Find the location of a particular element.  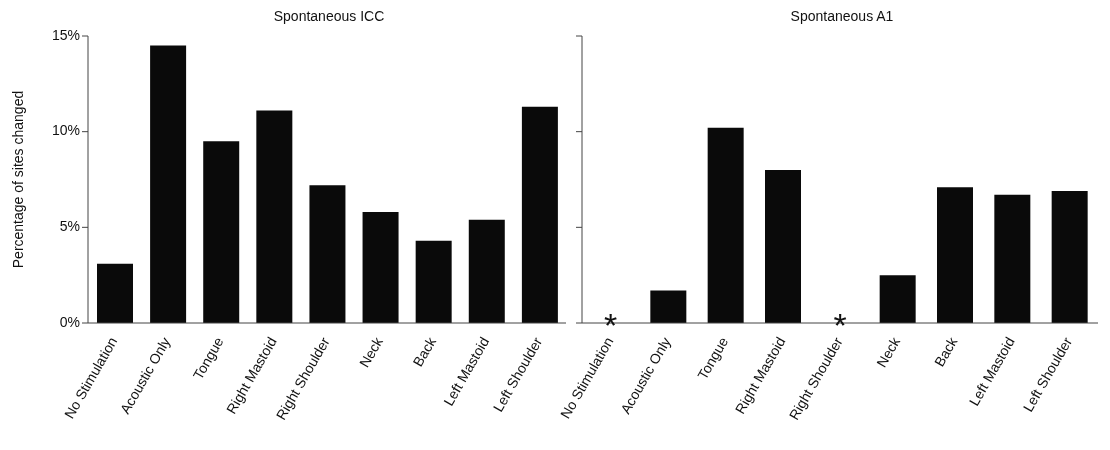

y-axis-title: Percentage of sites changed is located at coordinates (17, 179).